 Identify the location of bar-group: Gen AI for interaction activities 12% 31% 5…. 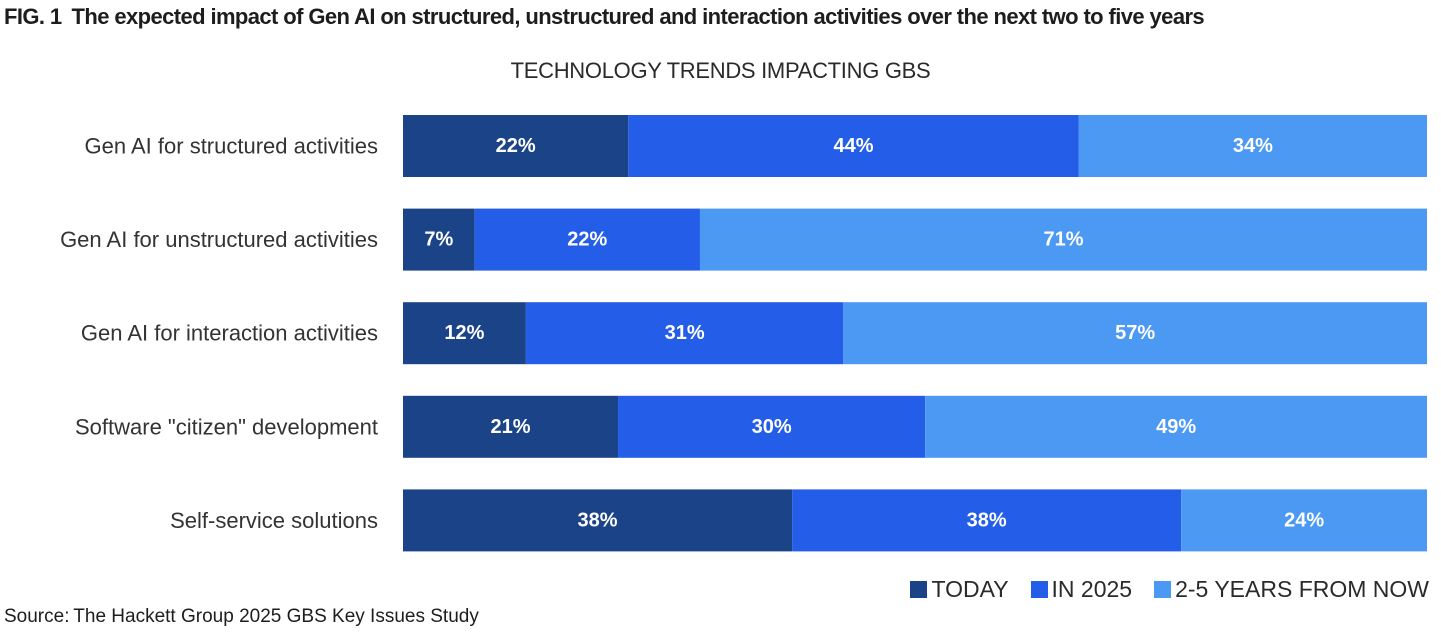
(754, 333).